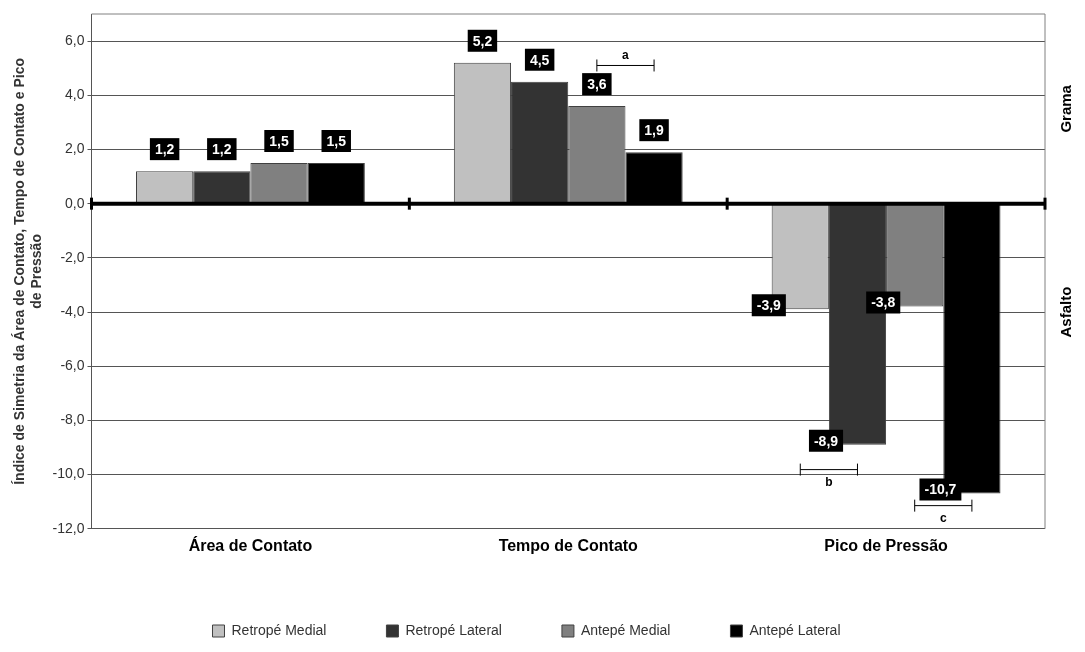 This screenshot has width=1085, height=652. Describe the element at coordinates (826, 440) in the screenshot. I see `data-label: -8,9` at that location.